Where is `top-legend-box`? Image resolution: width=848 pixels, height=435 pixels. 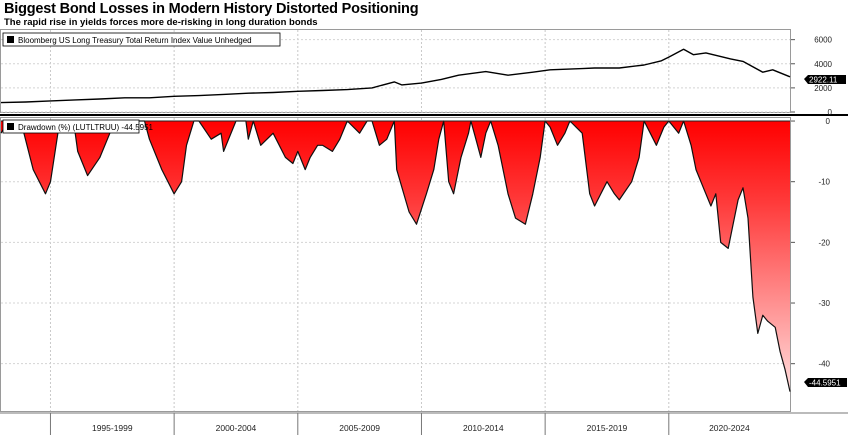 top-legend-box is located at coordinates (141, 39).